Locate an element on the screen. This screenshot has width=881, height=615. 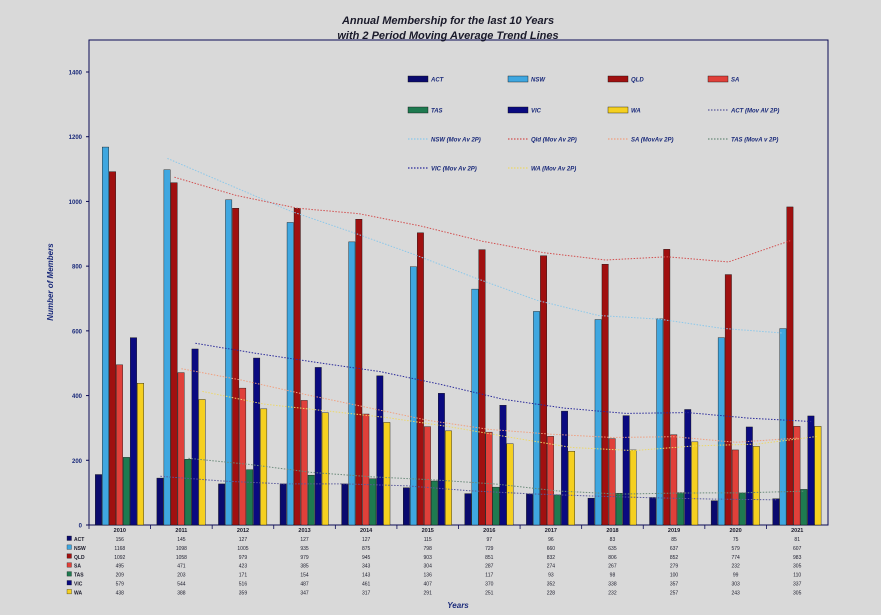
y-tick-label: 1400 is located at coordinates (76, 74).